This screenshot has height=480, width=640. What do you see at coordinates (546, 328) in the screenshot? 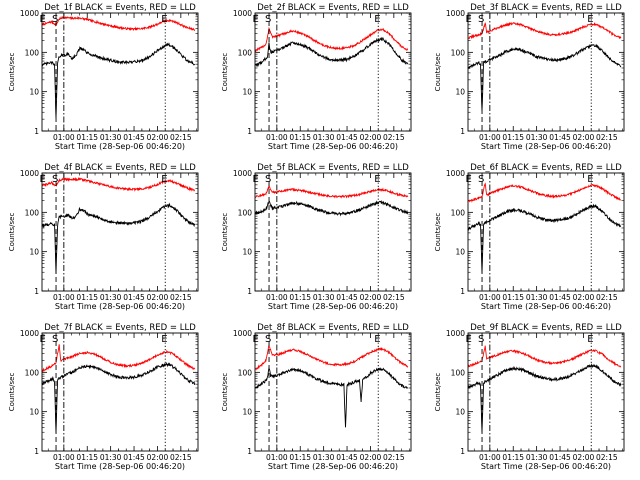
I see `panel-title: Det_9f BLACK = Events, RED = LLD` at bounding box center [546, 328].